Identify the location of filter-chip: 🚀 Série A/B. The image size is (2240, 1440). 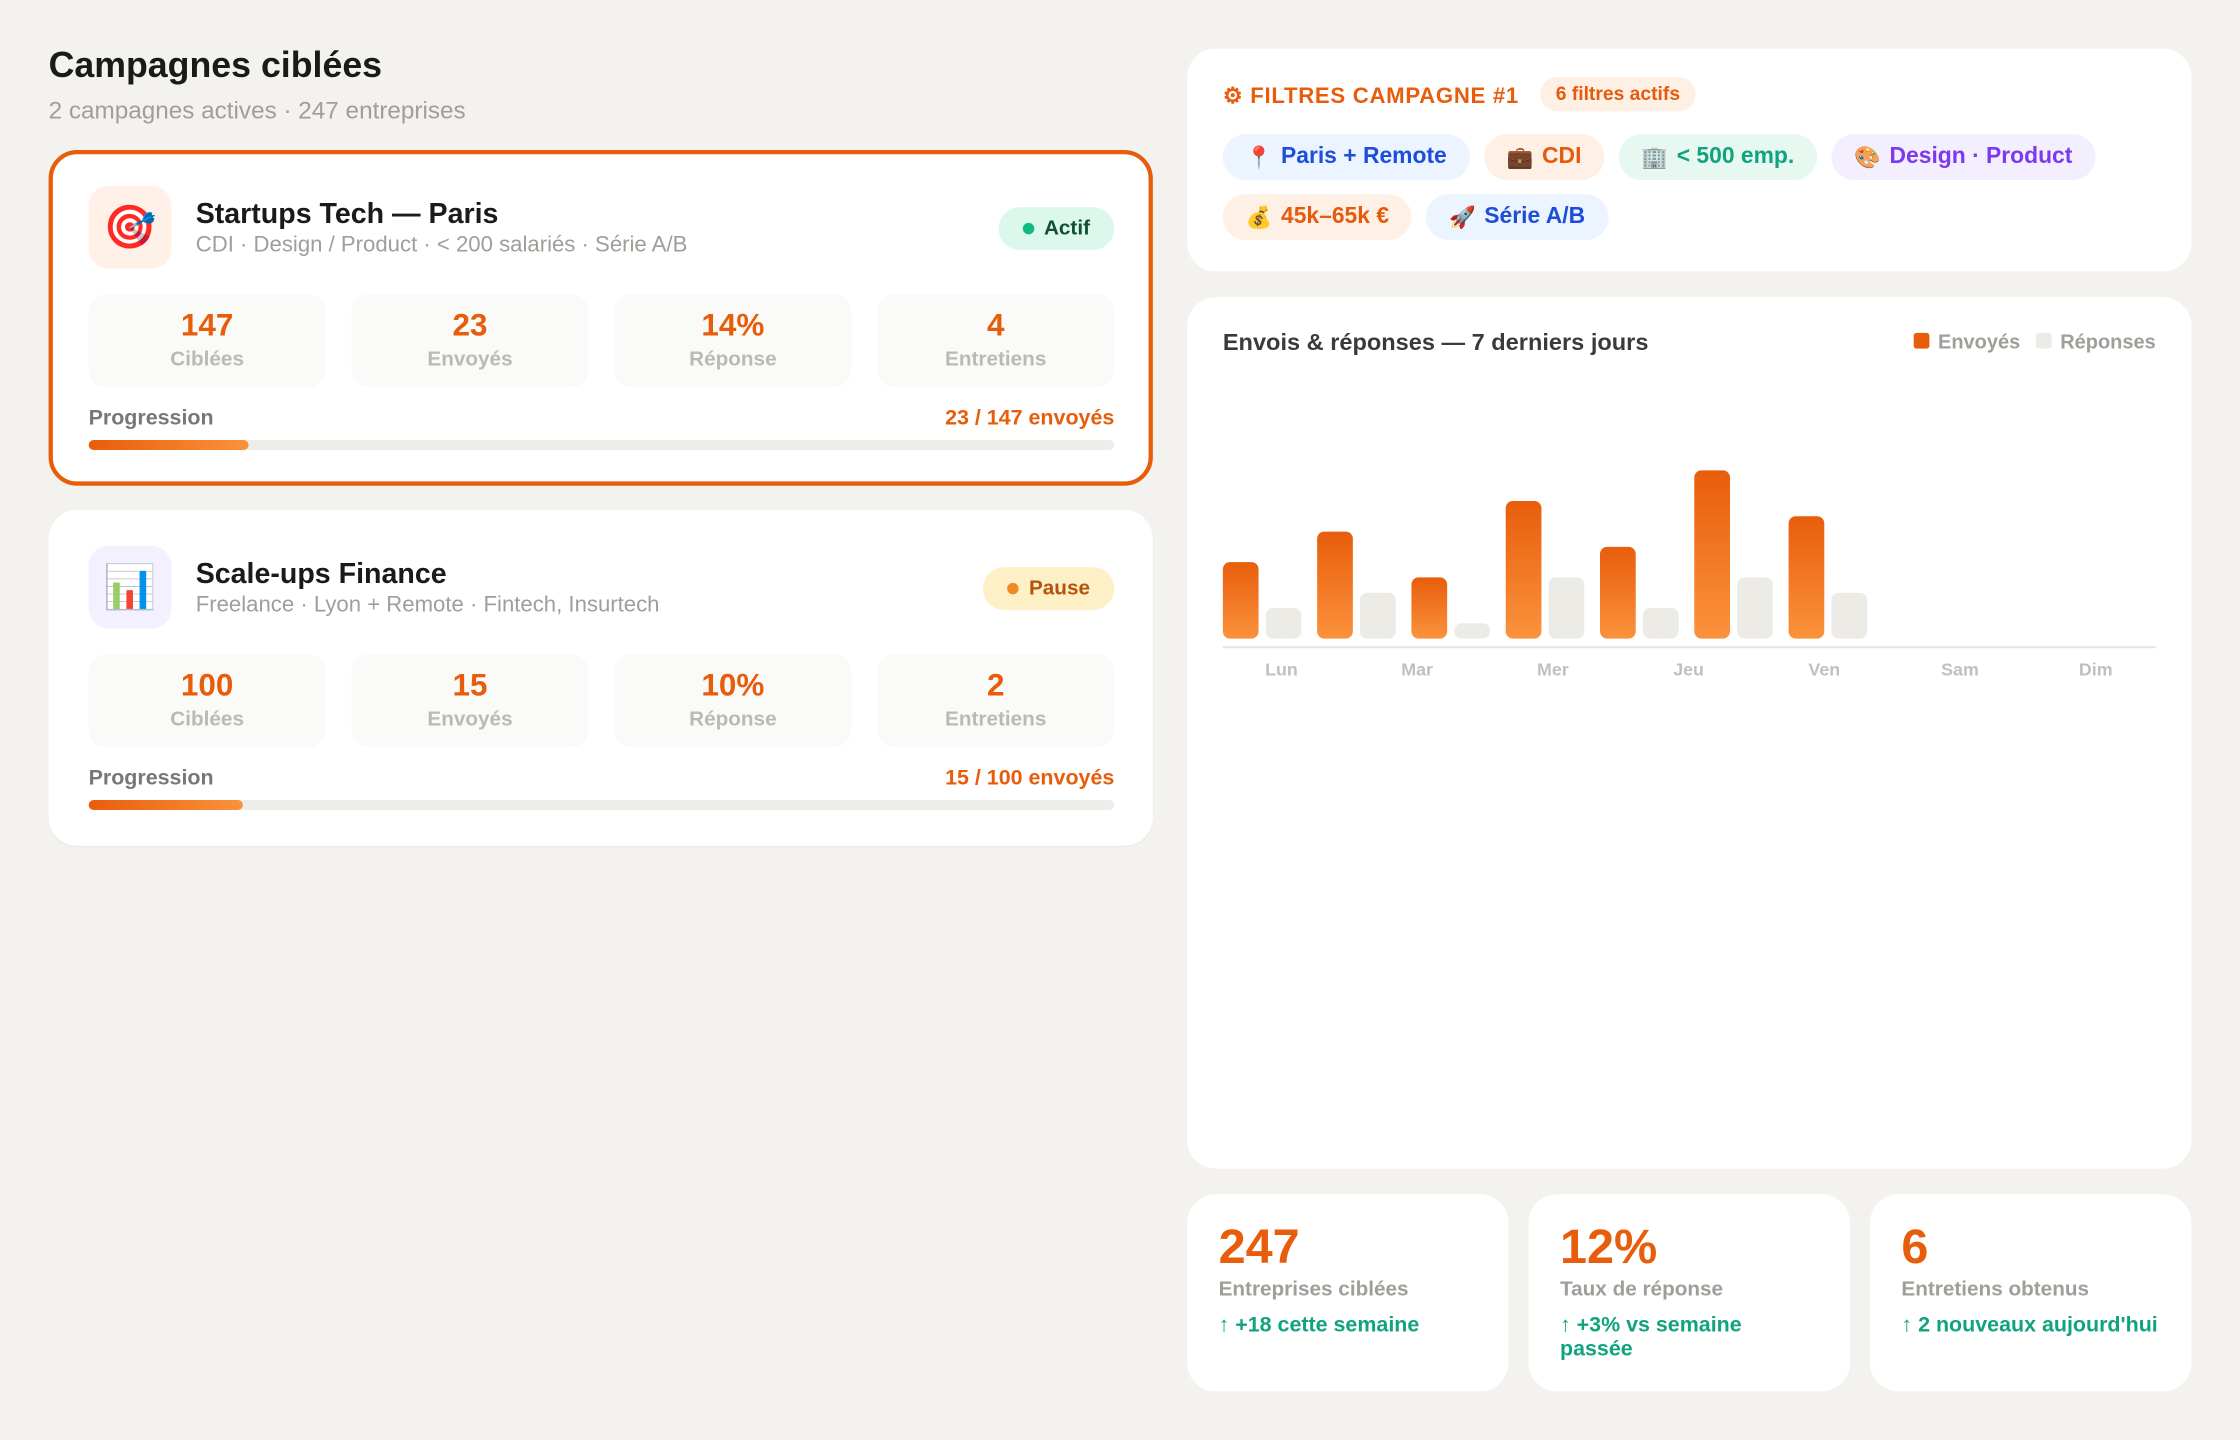
(1517, 217).